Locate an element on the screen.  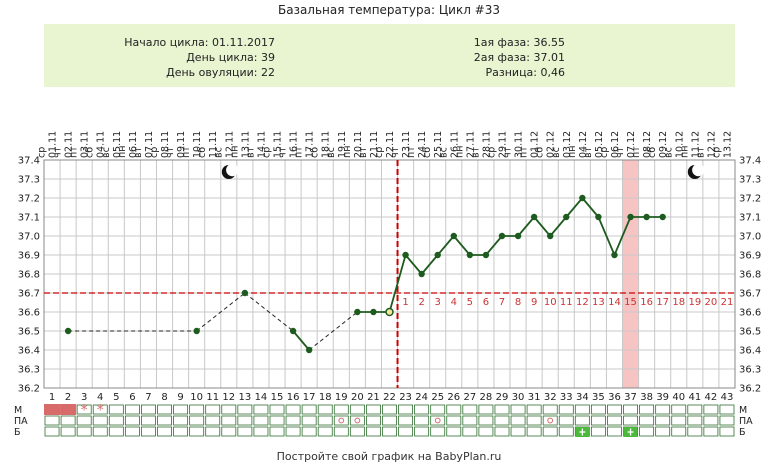
y-tick-label-right: 37.1 is located at coordinates (750, 218).